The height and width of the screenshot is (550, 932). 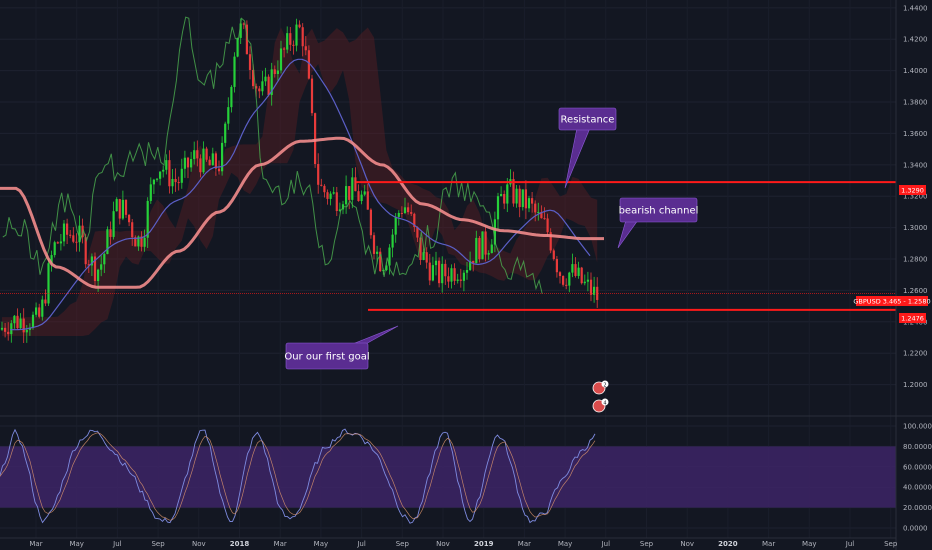 I want to click on price-tick-label: 1.3600, so click(x=915, y=134).